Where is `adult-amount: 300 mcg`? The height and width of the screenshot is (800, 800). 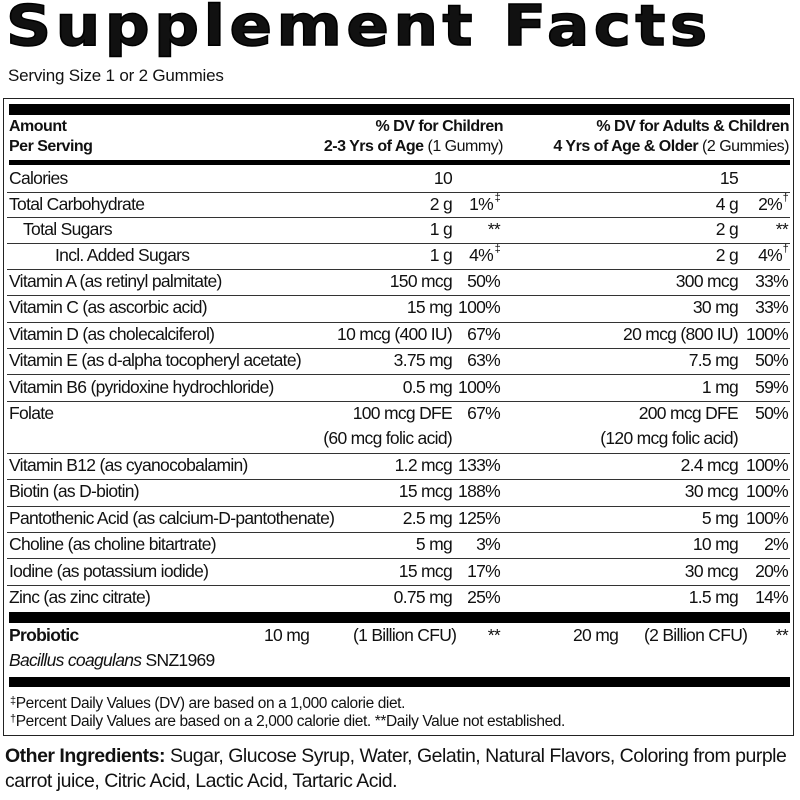
adult-amount: 300 mcg is located at coordinates (707, 280).